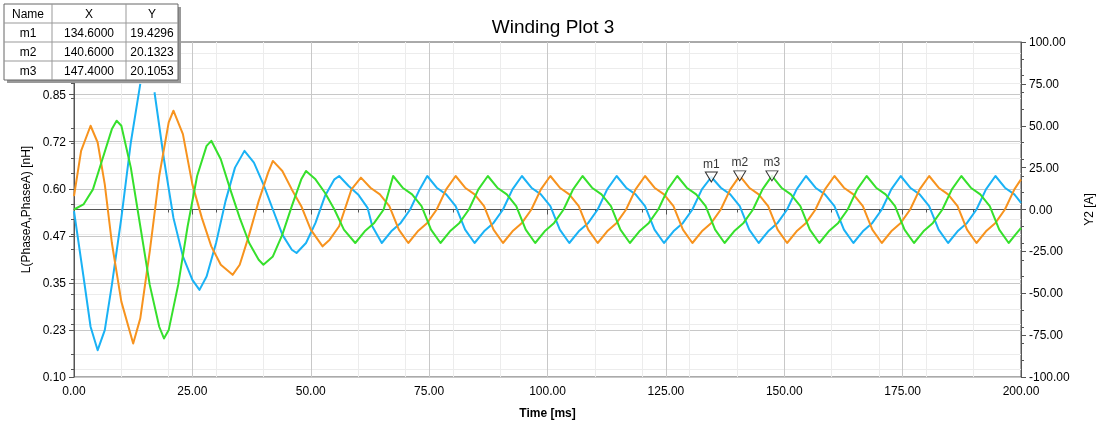  Describe the element at coordinates (89, 51) in the screenshot. I see `annotation: 140.6000` at that location.